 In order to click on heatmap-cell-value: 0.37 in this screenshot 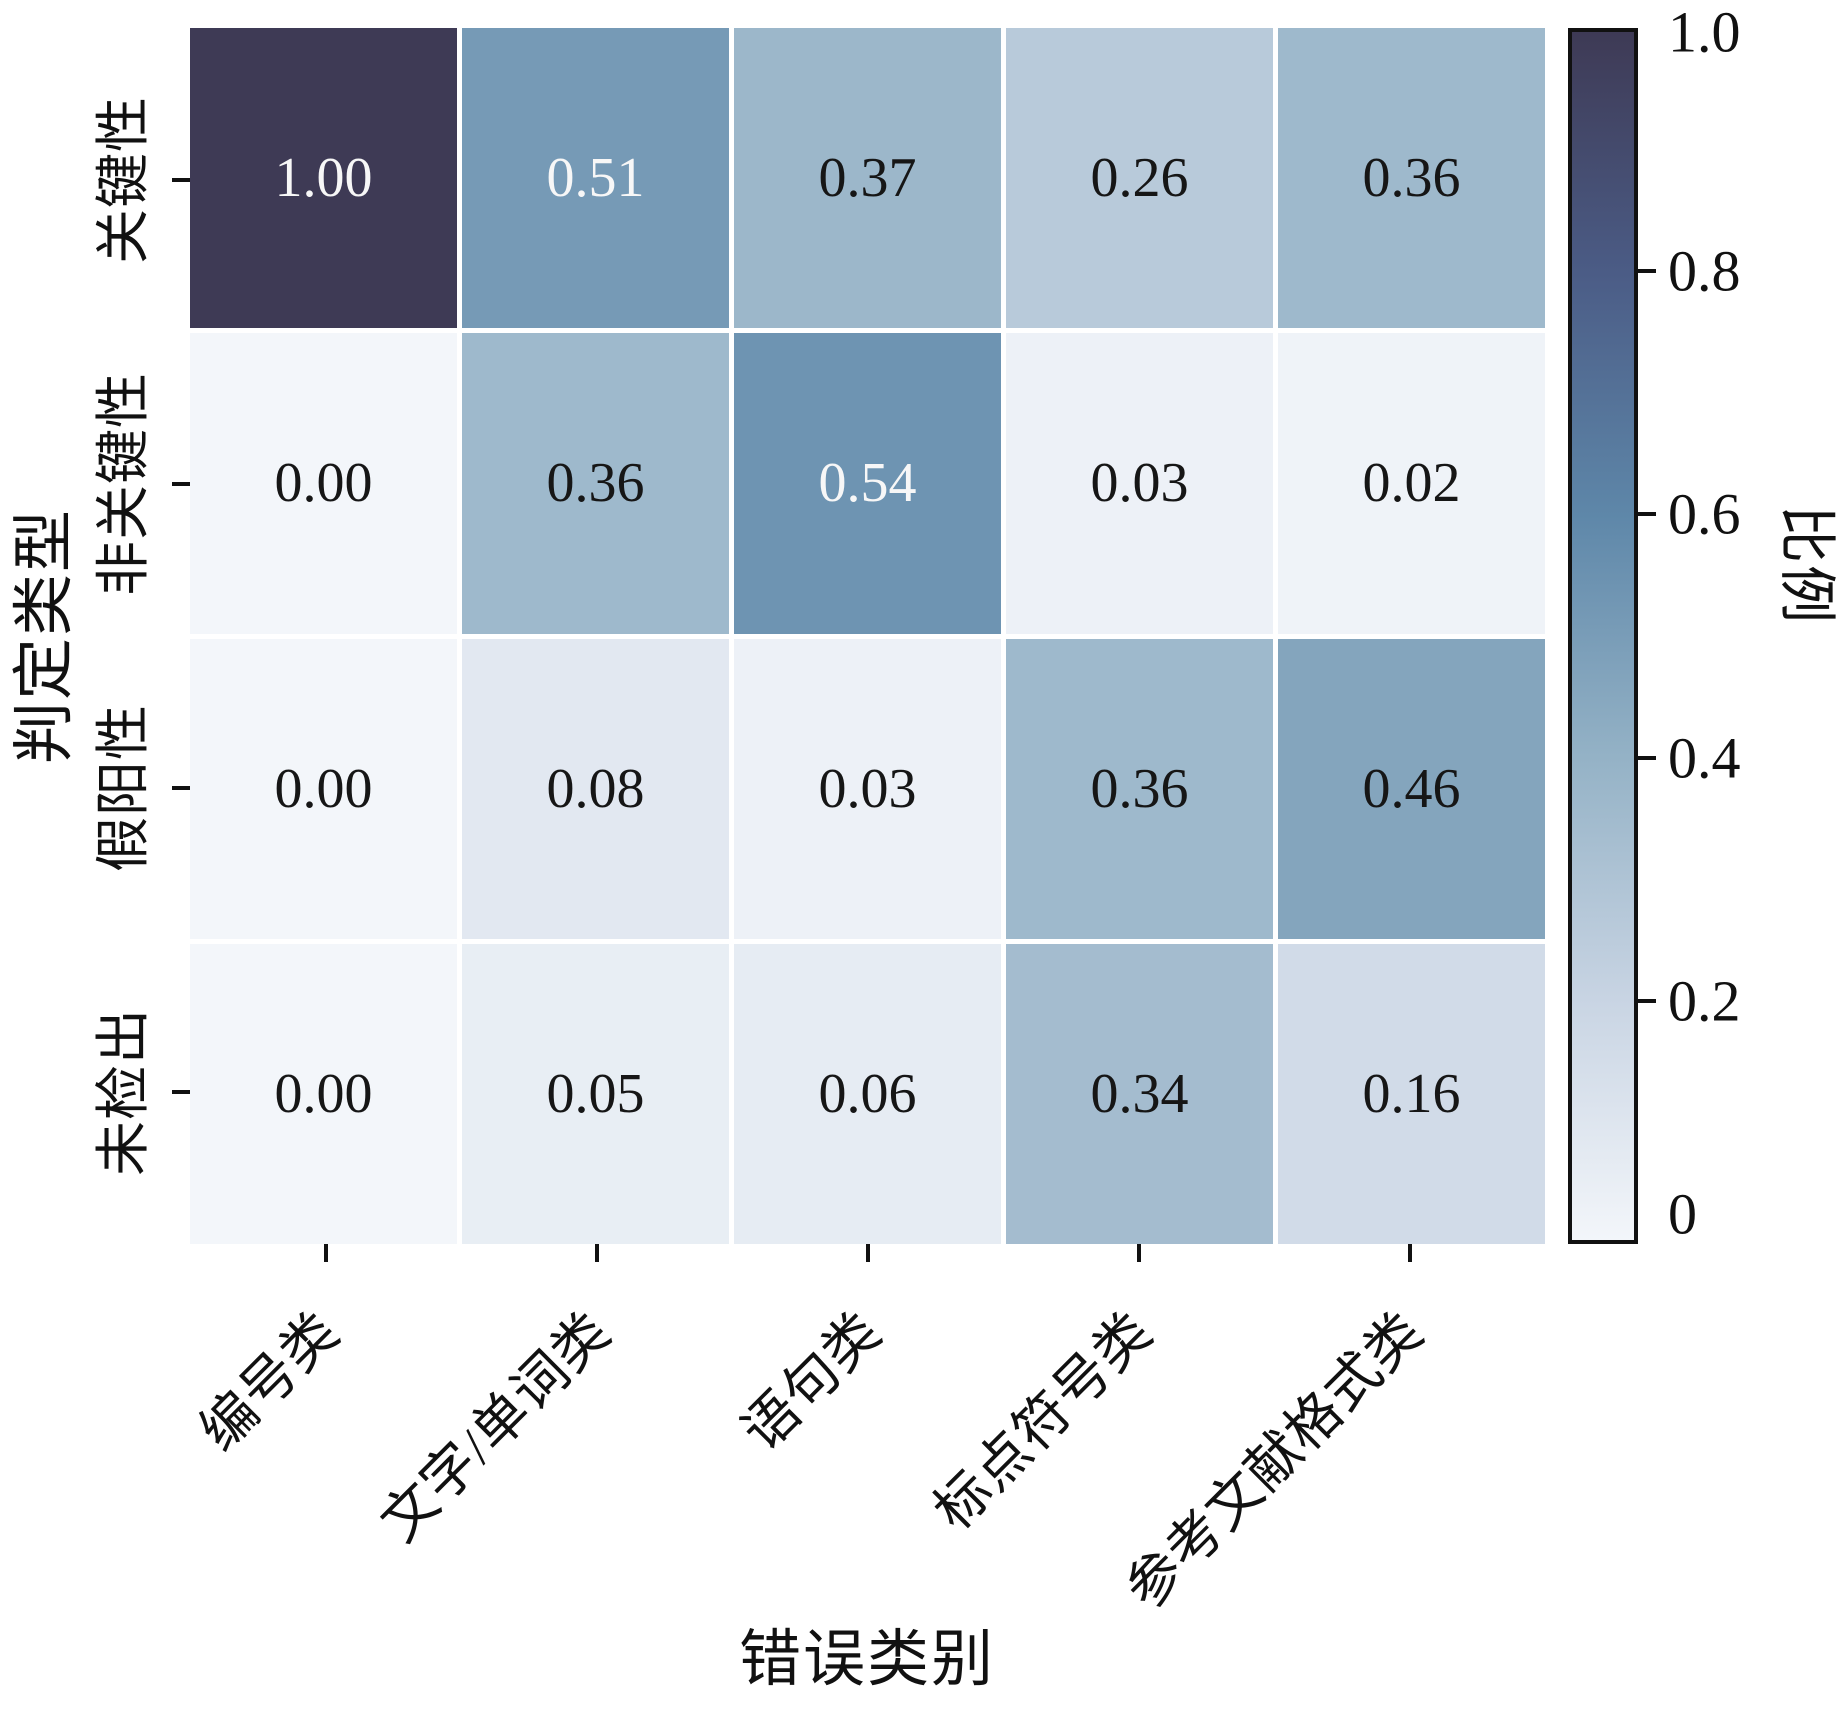, I will do `click(867, 178)`.